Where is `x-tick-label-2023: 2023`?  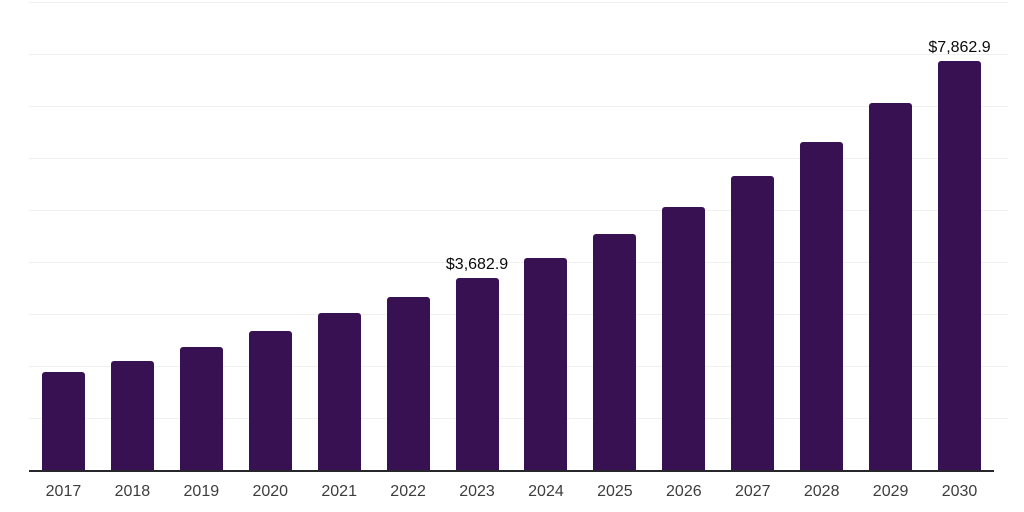 x-tick-label-2023: 2023 is located at coordinates (477, 491).